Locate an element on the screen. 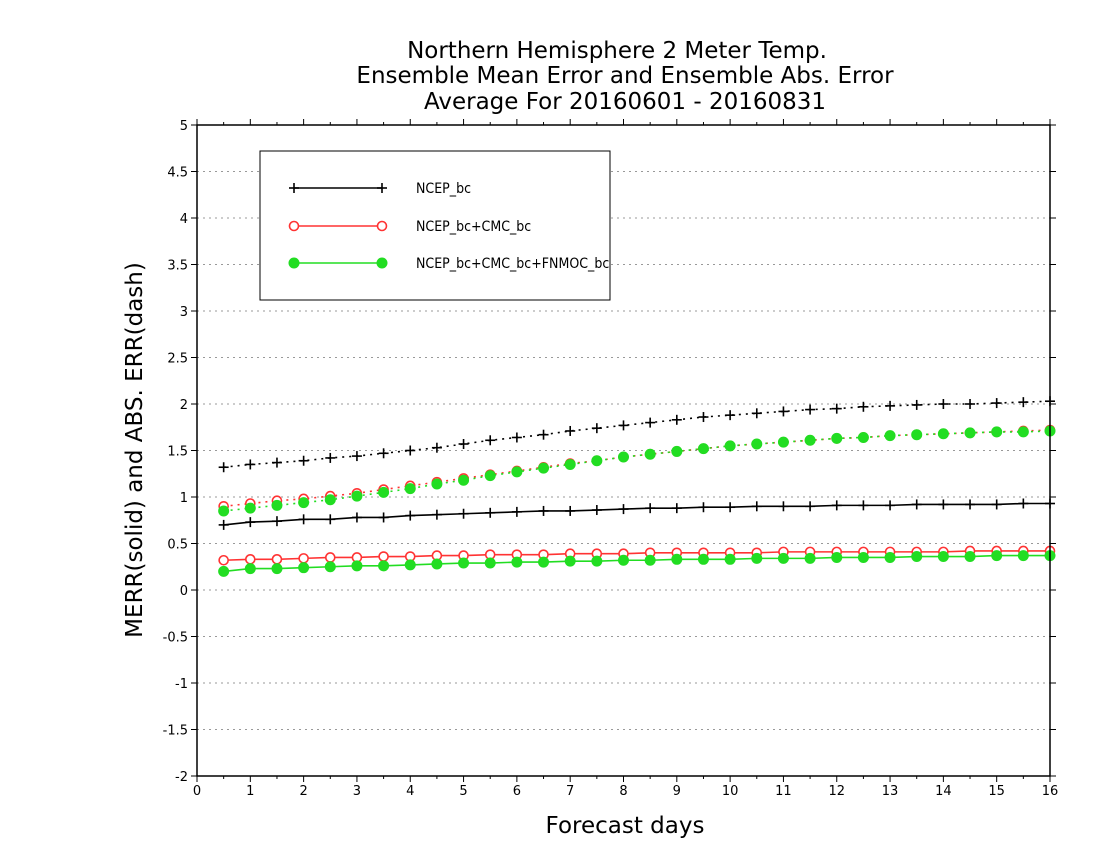  y-tick-label: -2 is located at coordinates (181, 777).